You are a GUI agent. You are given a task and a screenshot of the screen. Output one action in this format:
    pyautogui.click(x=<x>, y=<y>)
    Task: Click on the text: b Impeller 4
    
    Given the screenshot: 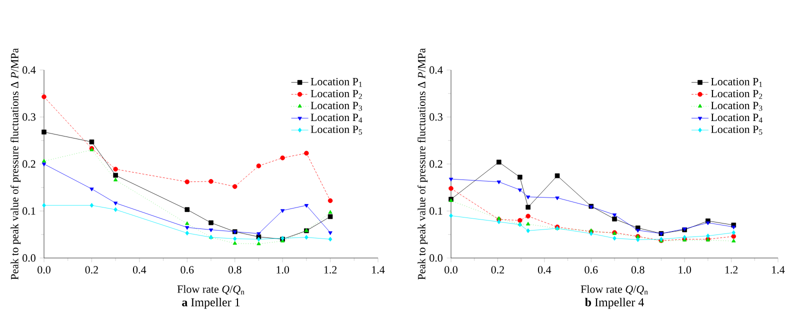 What is the action you would take?
    pyautogui.click(x=614, y=303)
    